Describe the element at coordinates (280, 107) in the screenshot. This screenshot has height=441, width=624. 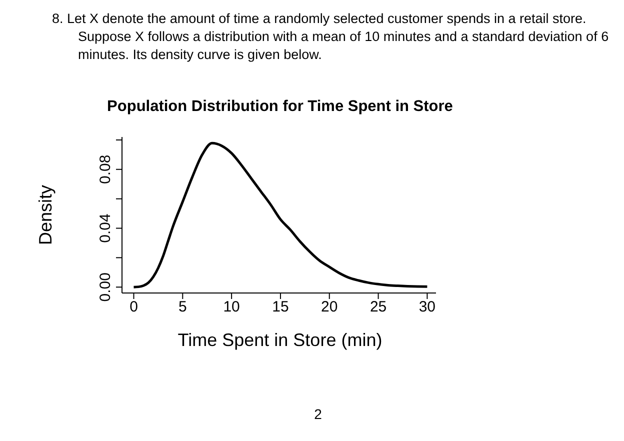
I see `chart-title: Population Distribution for Time Spent in Store` at that location.